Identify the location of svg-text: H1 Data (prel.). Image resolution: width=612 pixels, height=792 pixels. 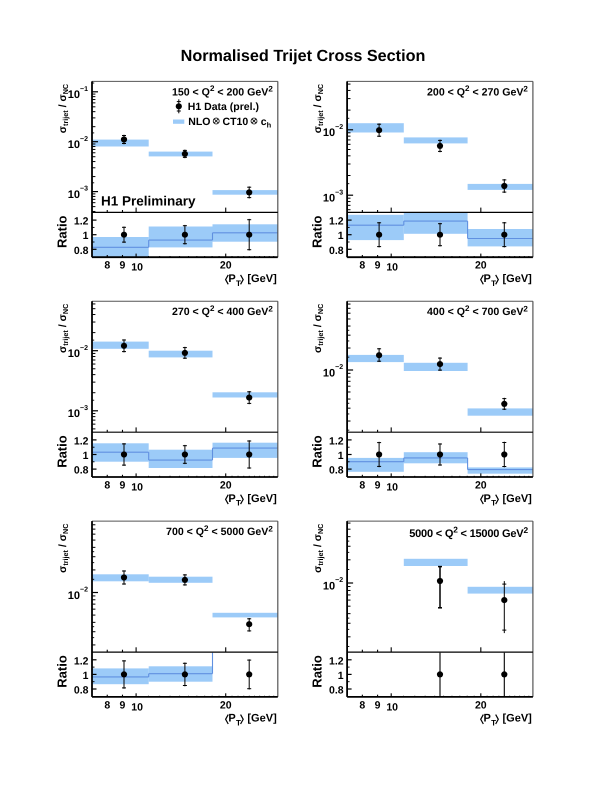
(223, 107).